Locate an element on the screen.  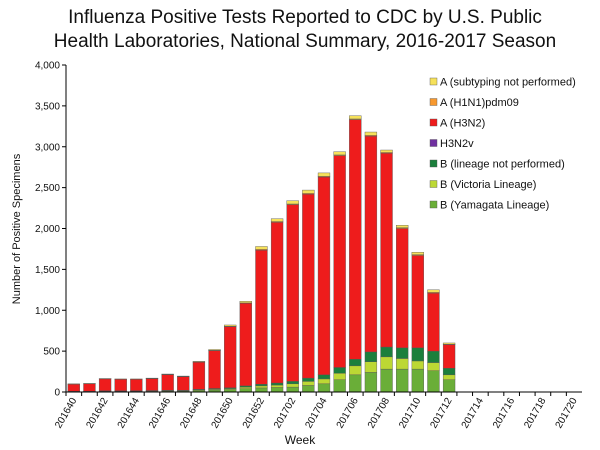
x-axis-label: Week is located at coordinates (300, 440).